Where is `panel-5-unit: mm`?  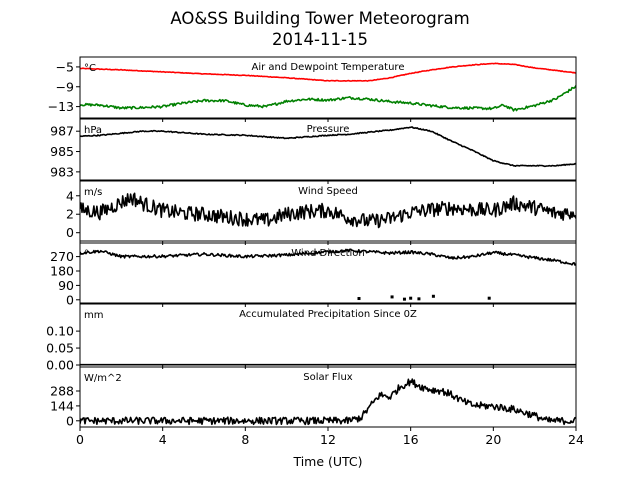 panel-5-unit: mm is located at coordinates (93, 315).